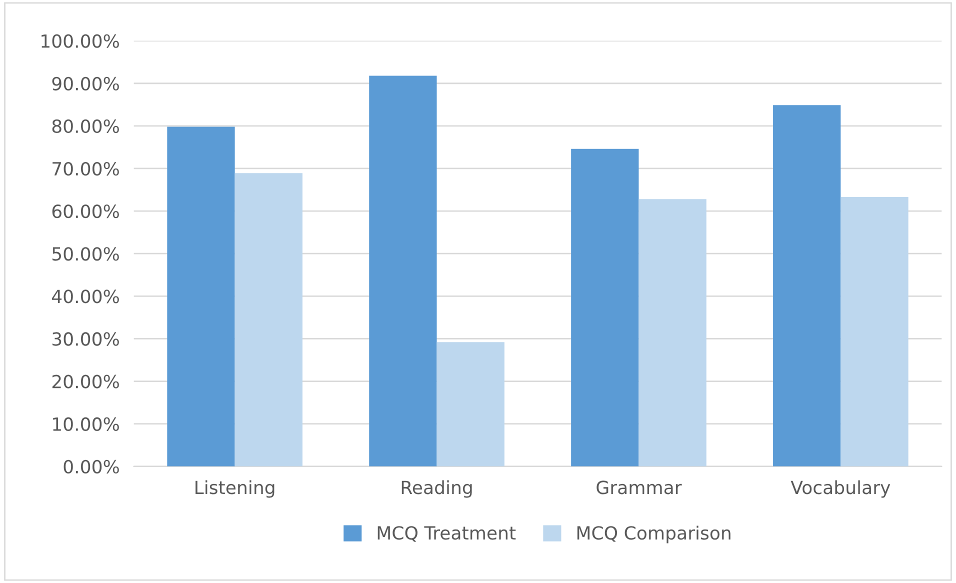 The width and height of the screenshot is (956, 583). What do you see at coordinates (91, 467) in the screenshot?
I see `y-tick-label: 0.00%` at bounding box center [91, 467].